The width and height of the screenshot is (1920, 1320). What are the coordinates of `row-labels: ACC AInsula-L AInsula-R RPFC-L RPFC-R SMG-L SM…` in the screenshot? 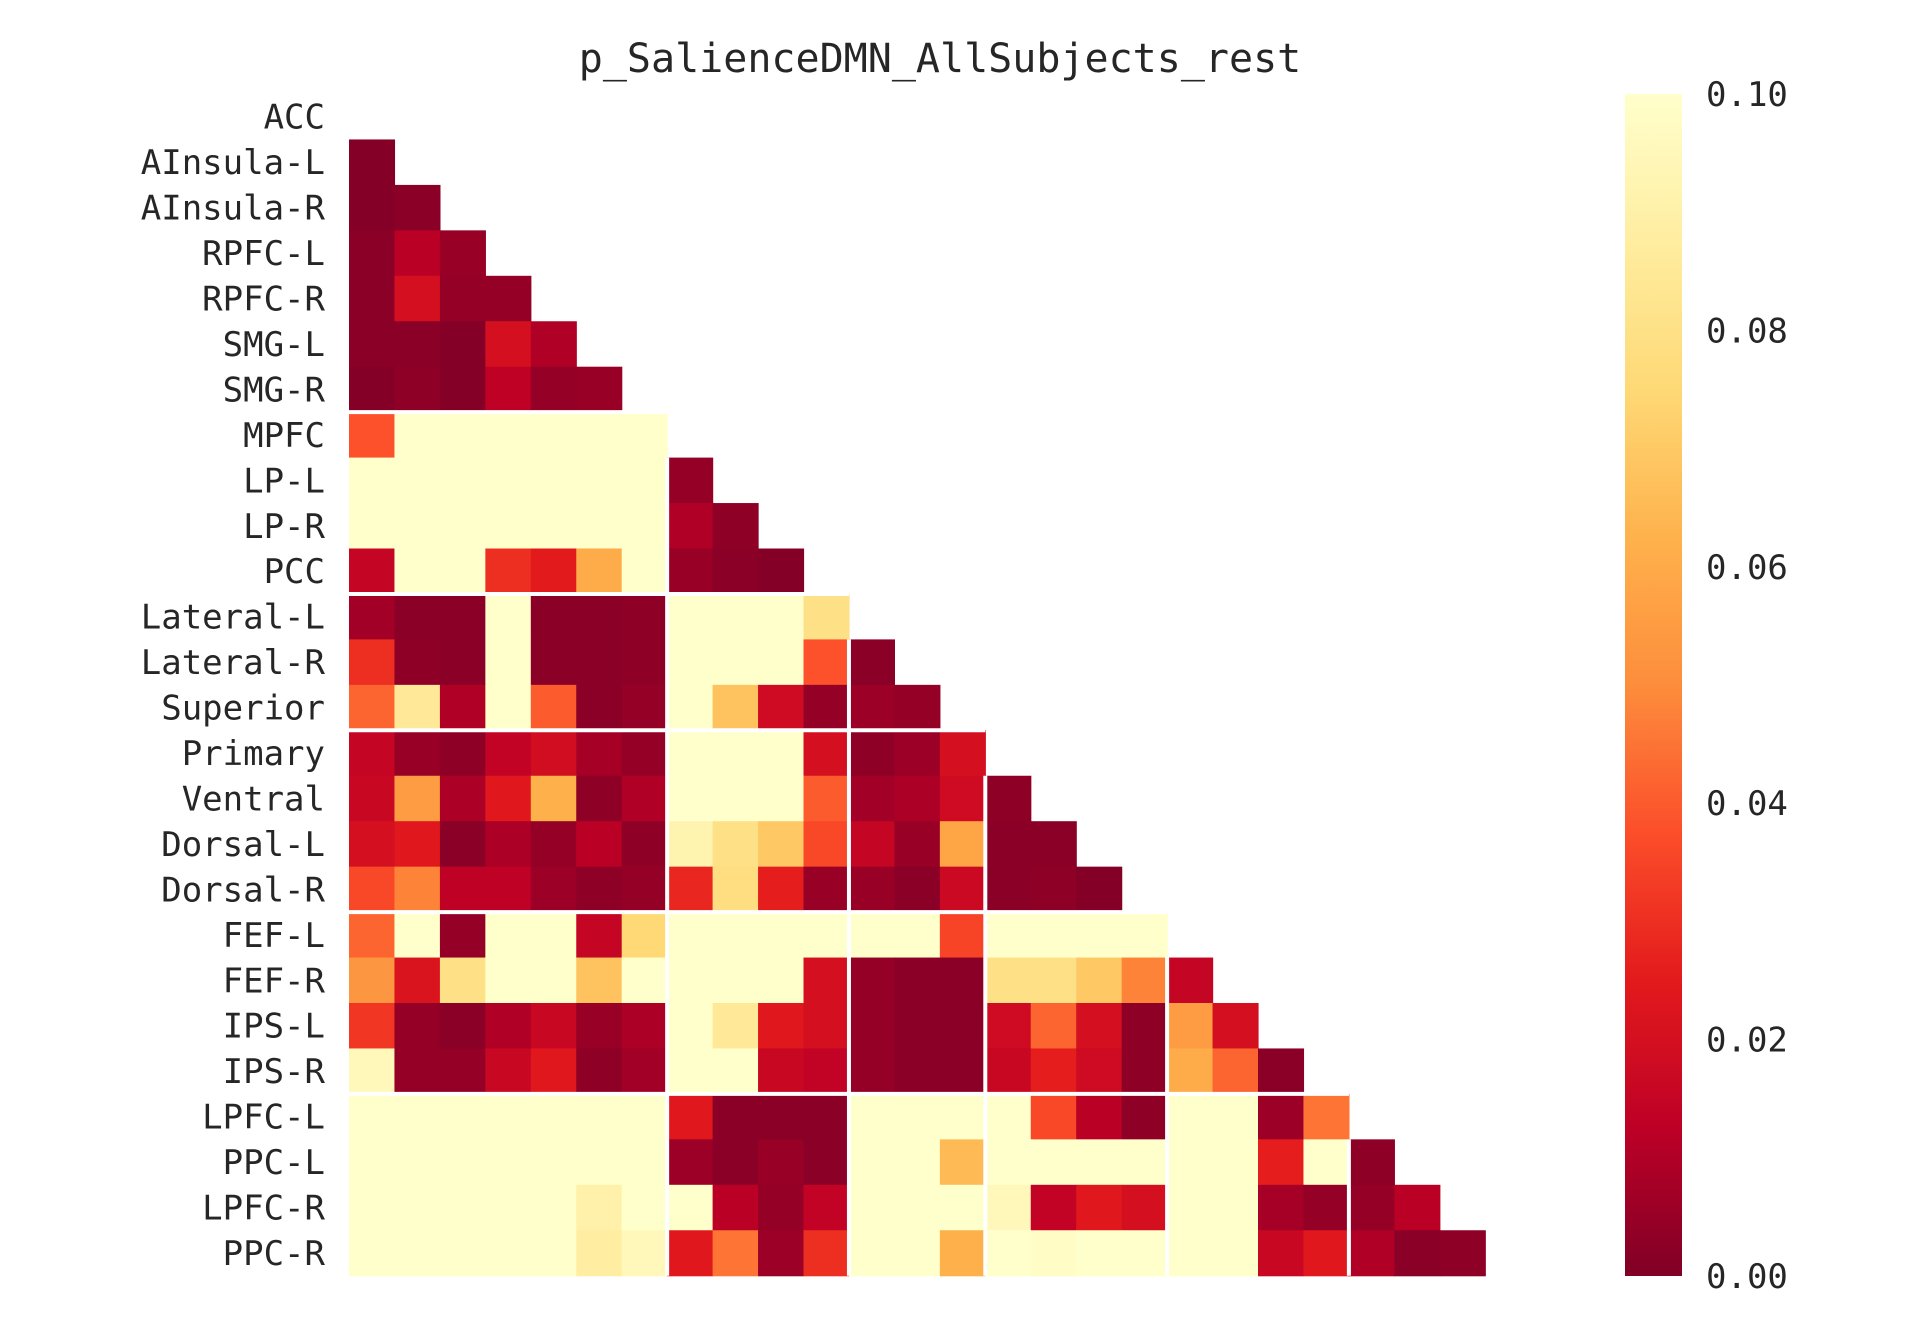 It's located at (233, 686).